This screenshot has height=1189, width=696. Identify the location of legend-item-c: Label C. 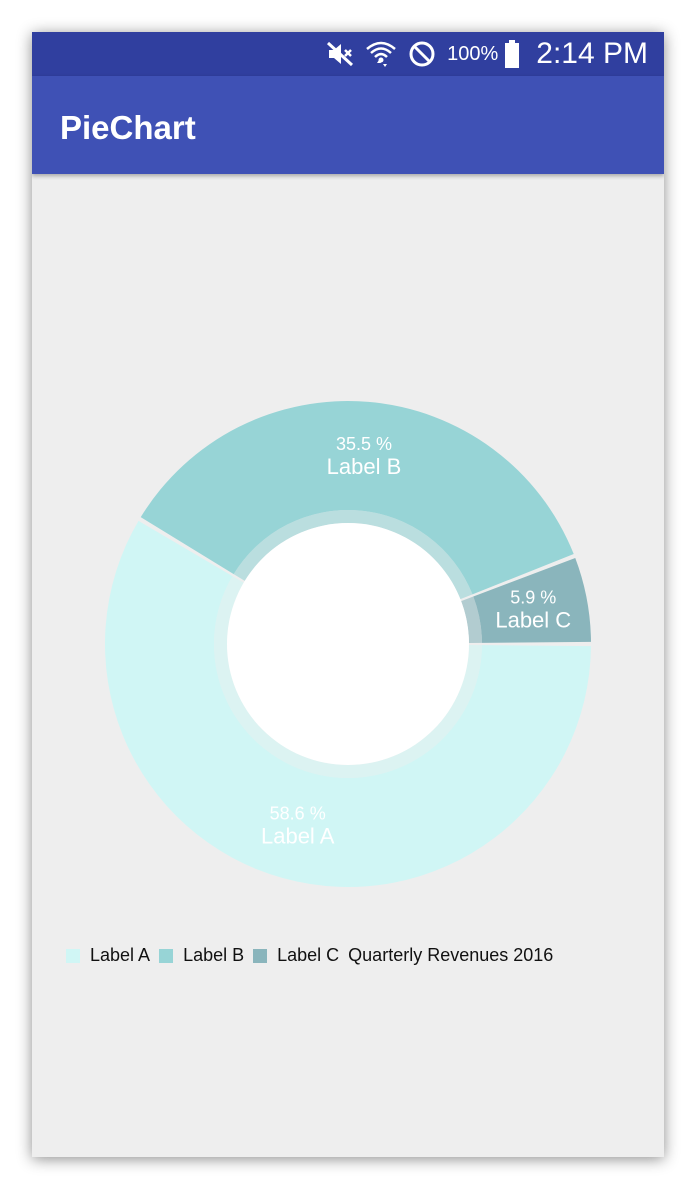
(296, 955).